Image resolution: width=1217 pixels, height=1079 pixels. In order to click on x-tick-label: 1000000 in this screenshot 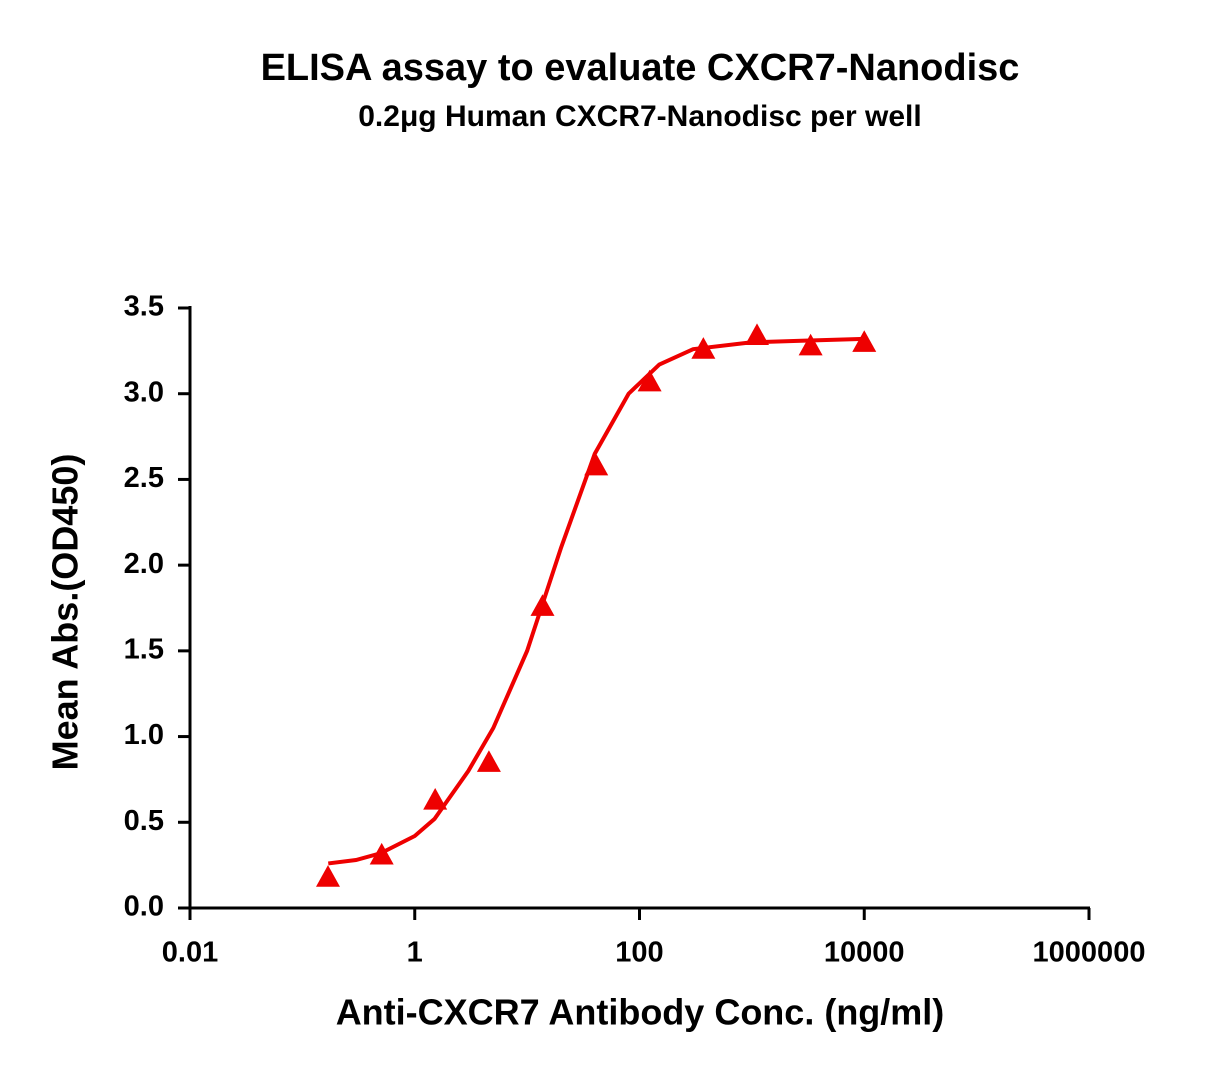, I will do `click(1089, 953)`.